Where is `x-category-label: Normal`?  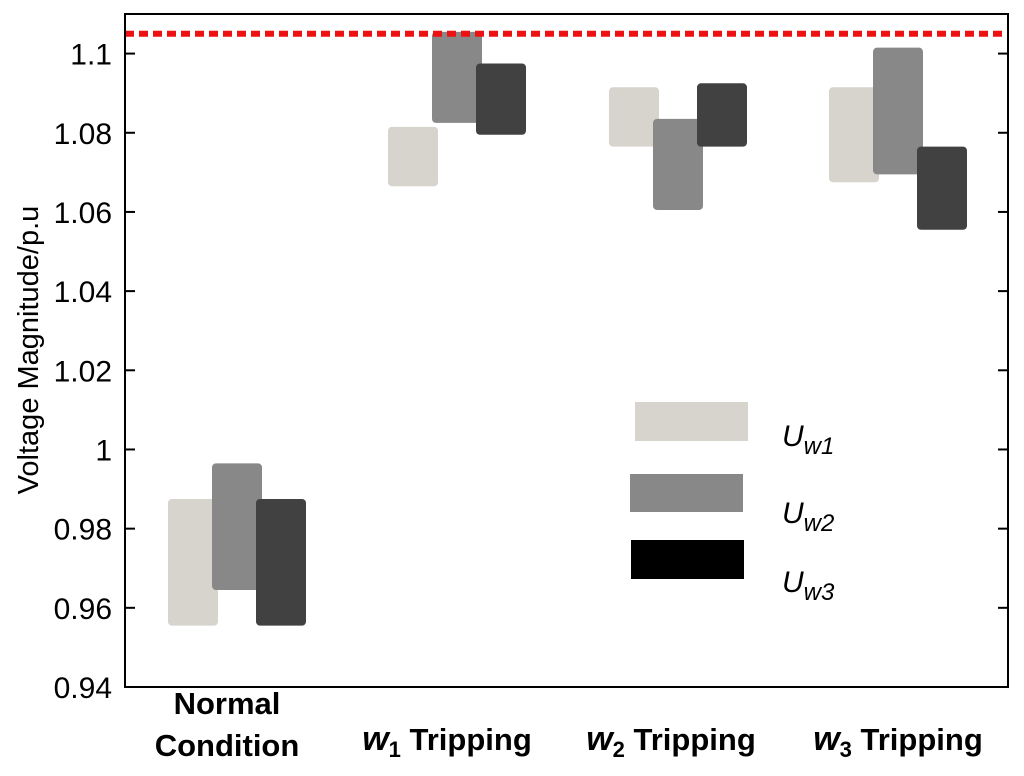
x-category-label: Normal is located at coordinates (227, 703).